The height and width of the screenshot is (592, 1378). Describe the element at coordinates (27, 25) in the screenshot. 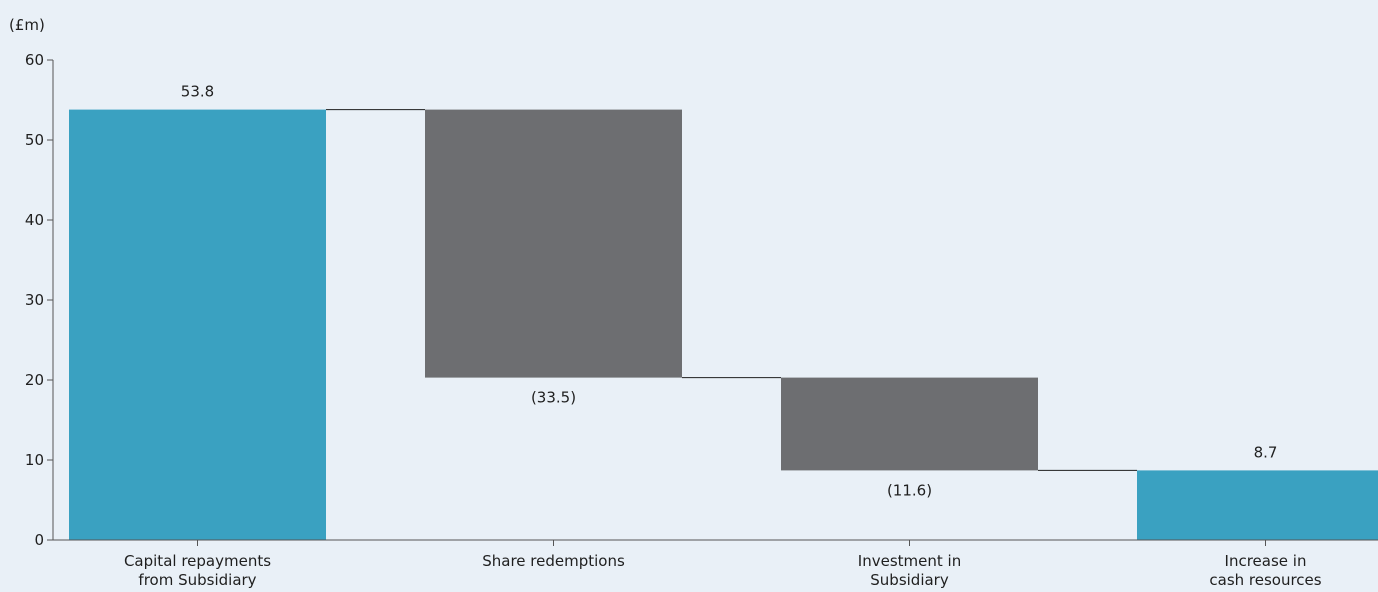

I see `y-axis-unit-label: (£m)` at that location.